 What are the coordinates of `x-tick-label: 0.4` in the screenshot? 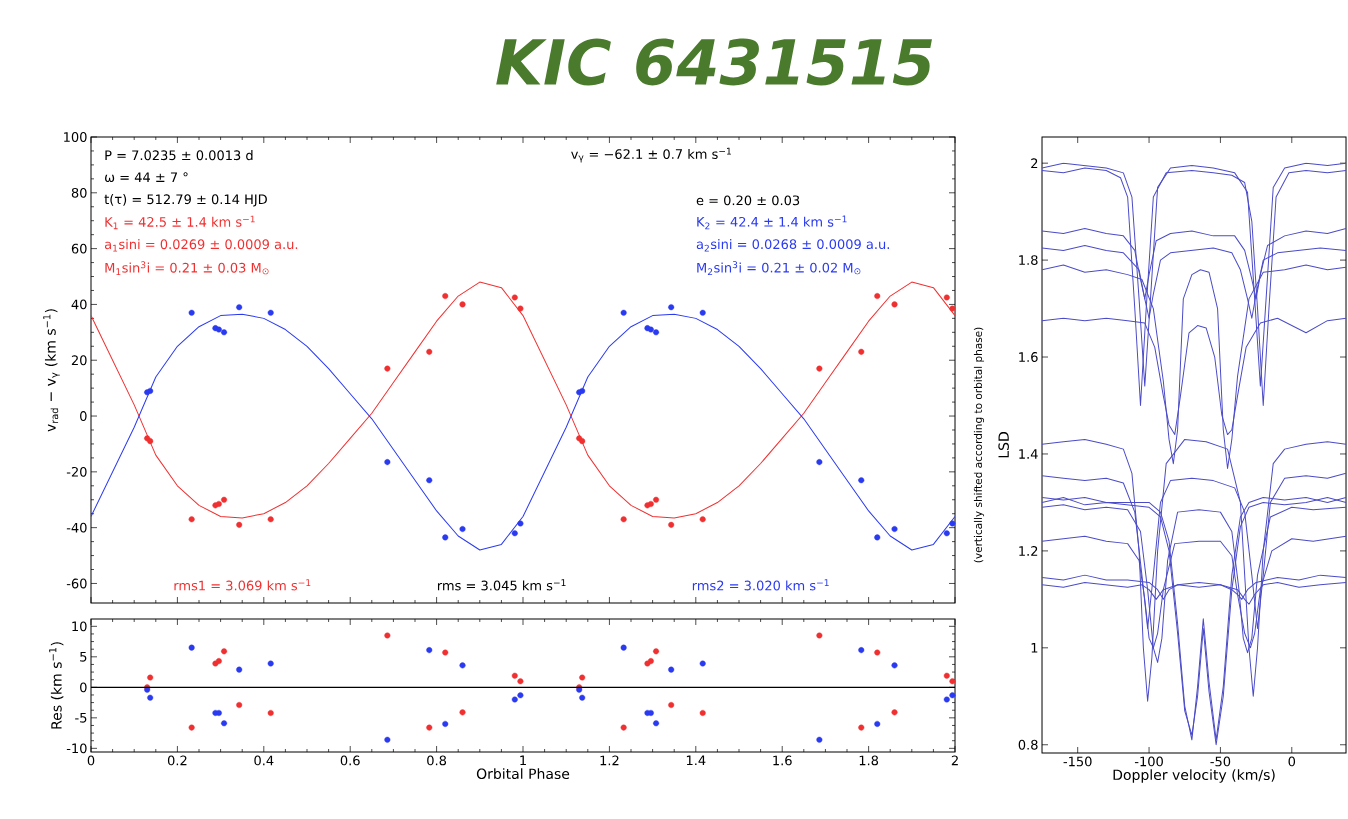 It's located at (264, 760).